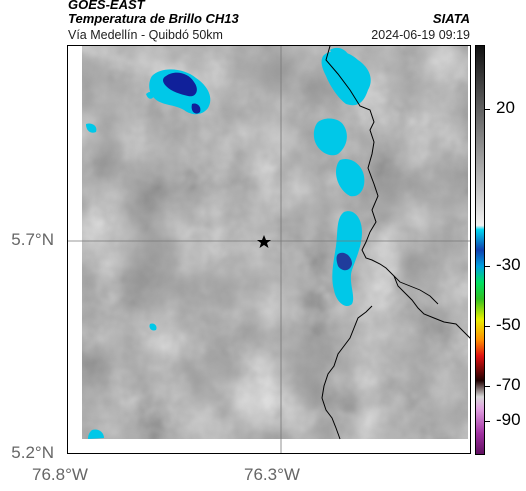  I want to click on colorbar-label: -90, so click(508, 419).